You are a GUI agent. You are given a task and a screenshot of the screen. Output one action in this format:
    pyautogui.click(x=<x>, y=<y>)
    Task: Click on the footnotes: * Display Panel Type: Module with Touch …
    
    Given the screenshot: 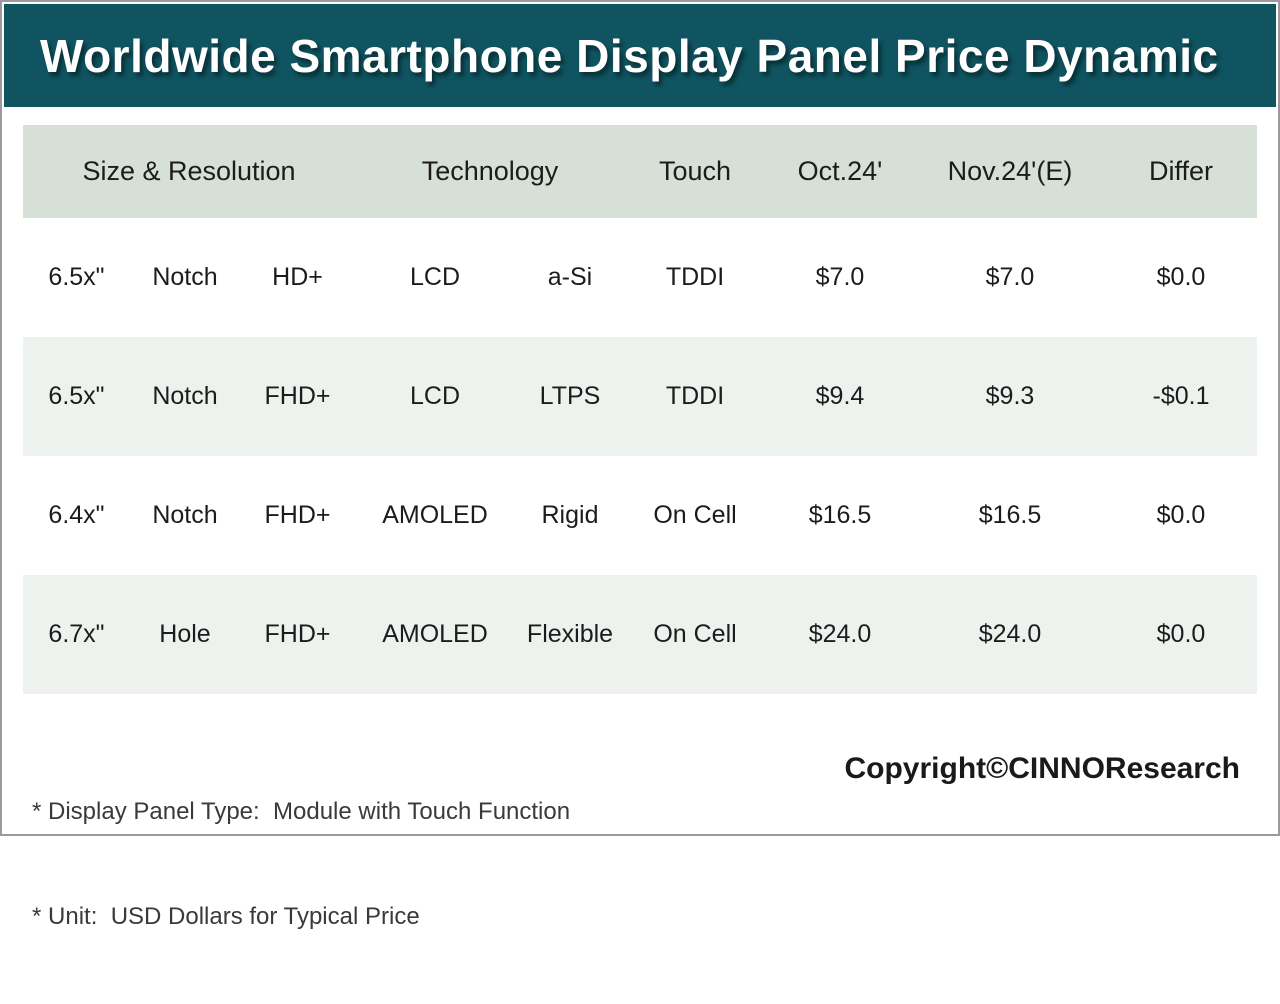 What is the action you would take?
    pyautogui.click(x=301, y=864)
    